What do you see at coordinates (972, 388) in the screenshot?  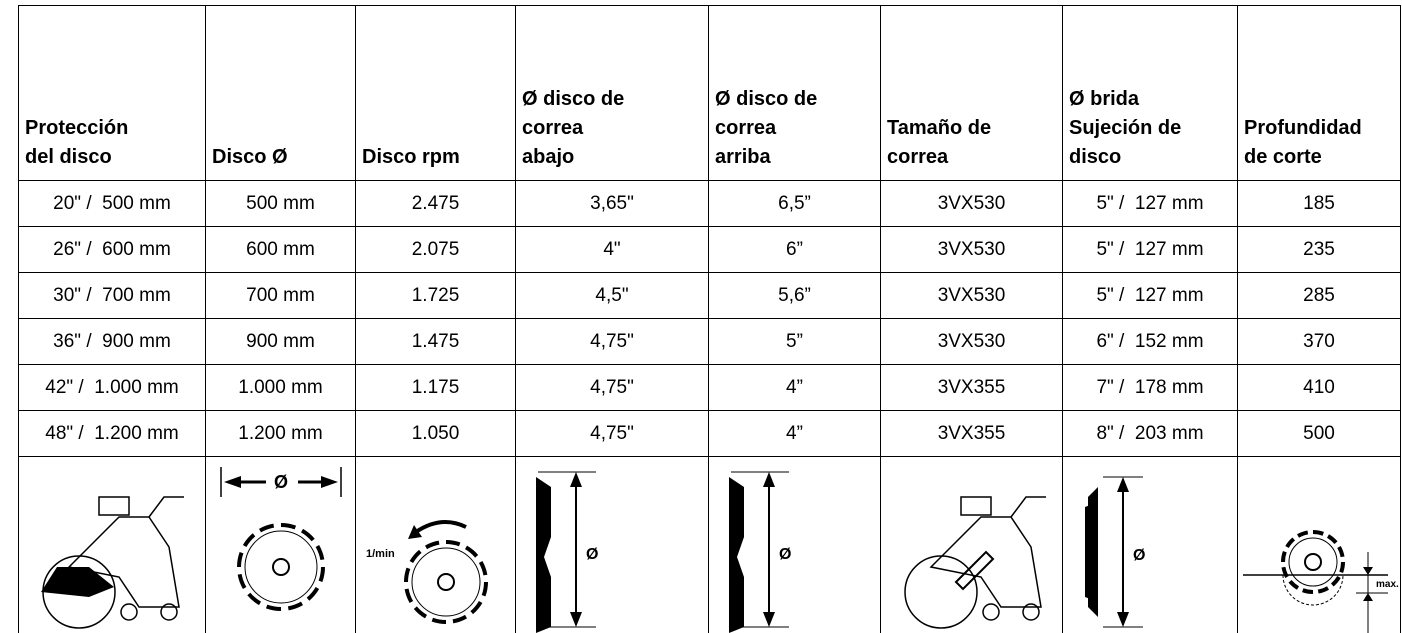 I see `table-cell: 3VX355` at bounding box center [972, 388].